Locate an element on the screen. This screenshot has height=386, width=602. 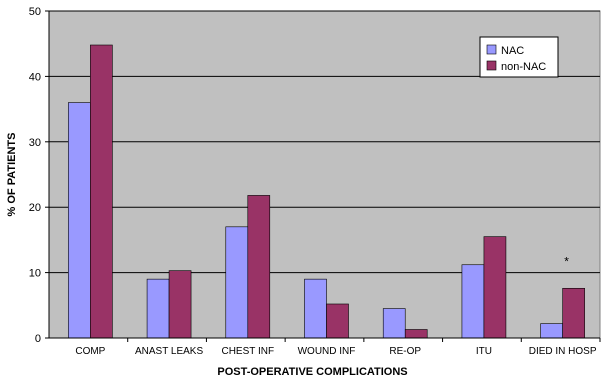
y-axis-title: % OF PATIENTS is located at coordinates (12, 175).